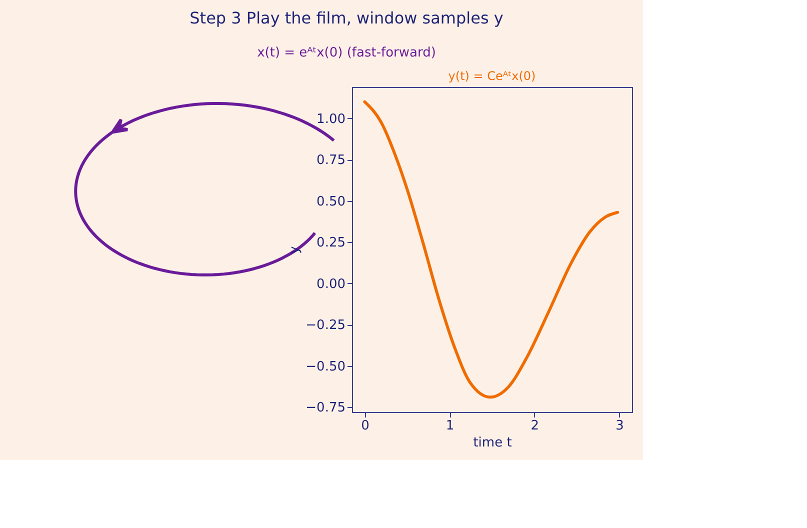  I want to click on x-tick-label: 3, so click(620, 426).